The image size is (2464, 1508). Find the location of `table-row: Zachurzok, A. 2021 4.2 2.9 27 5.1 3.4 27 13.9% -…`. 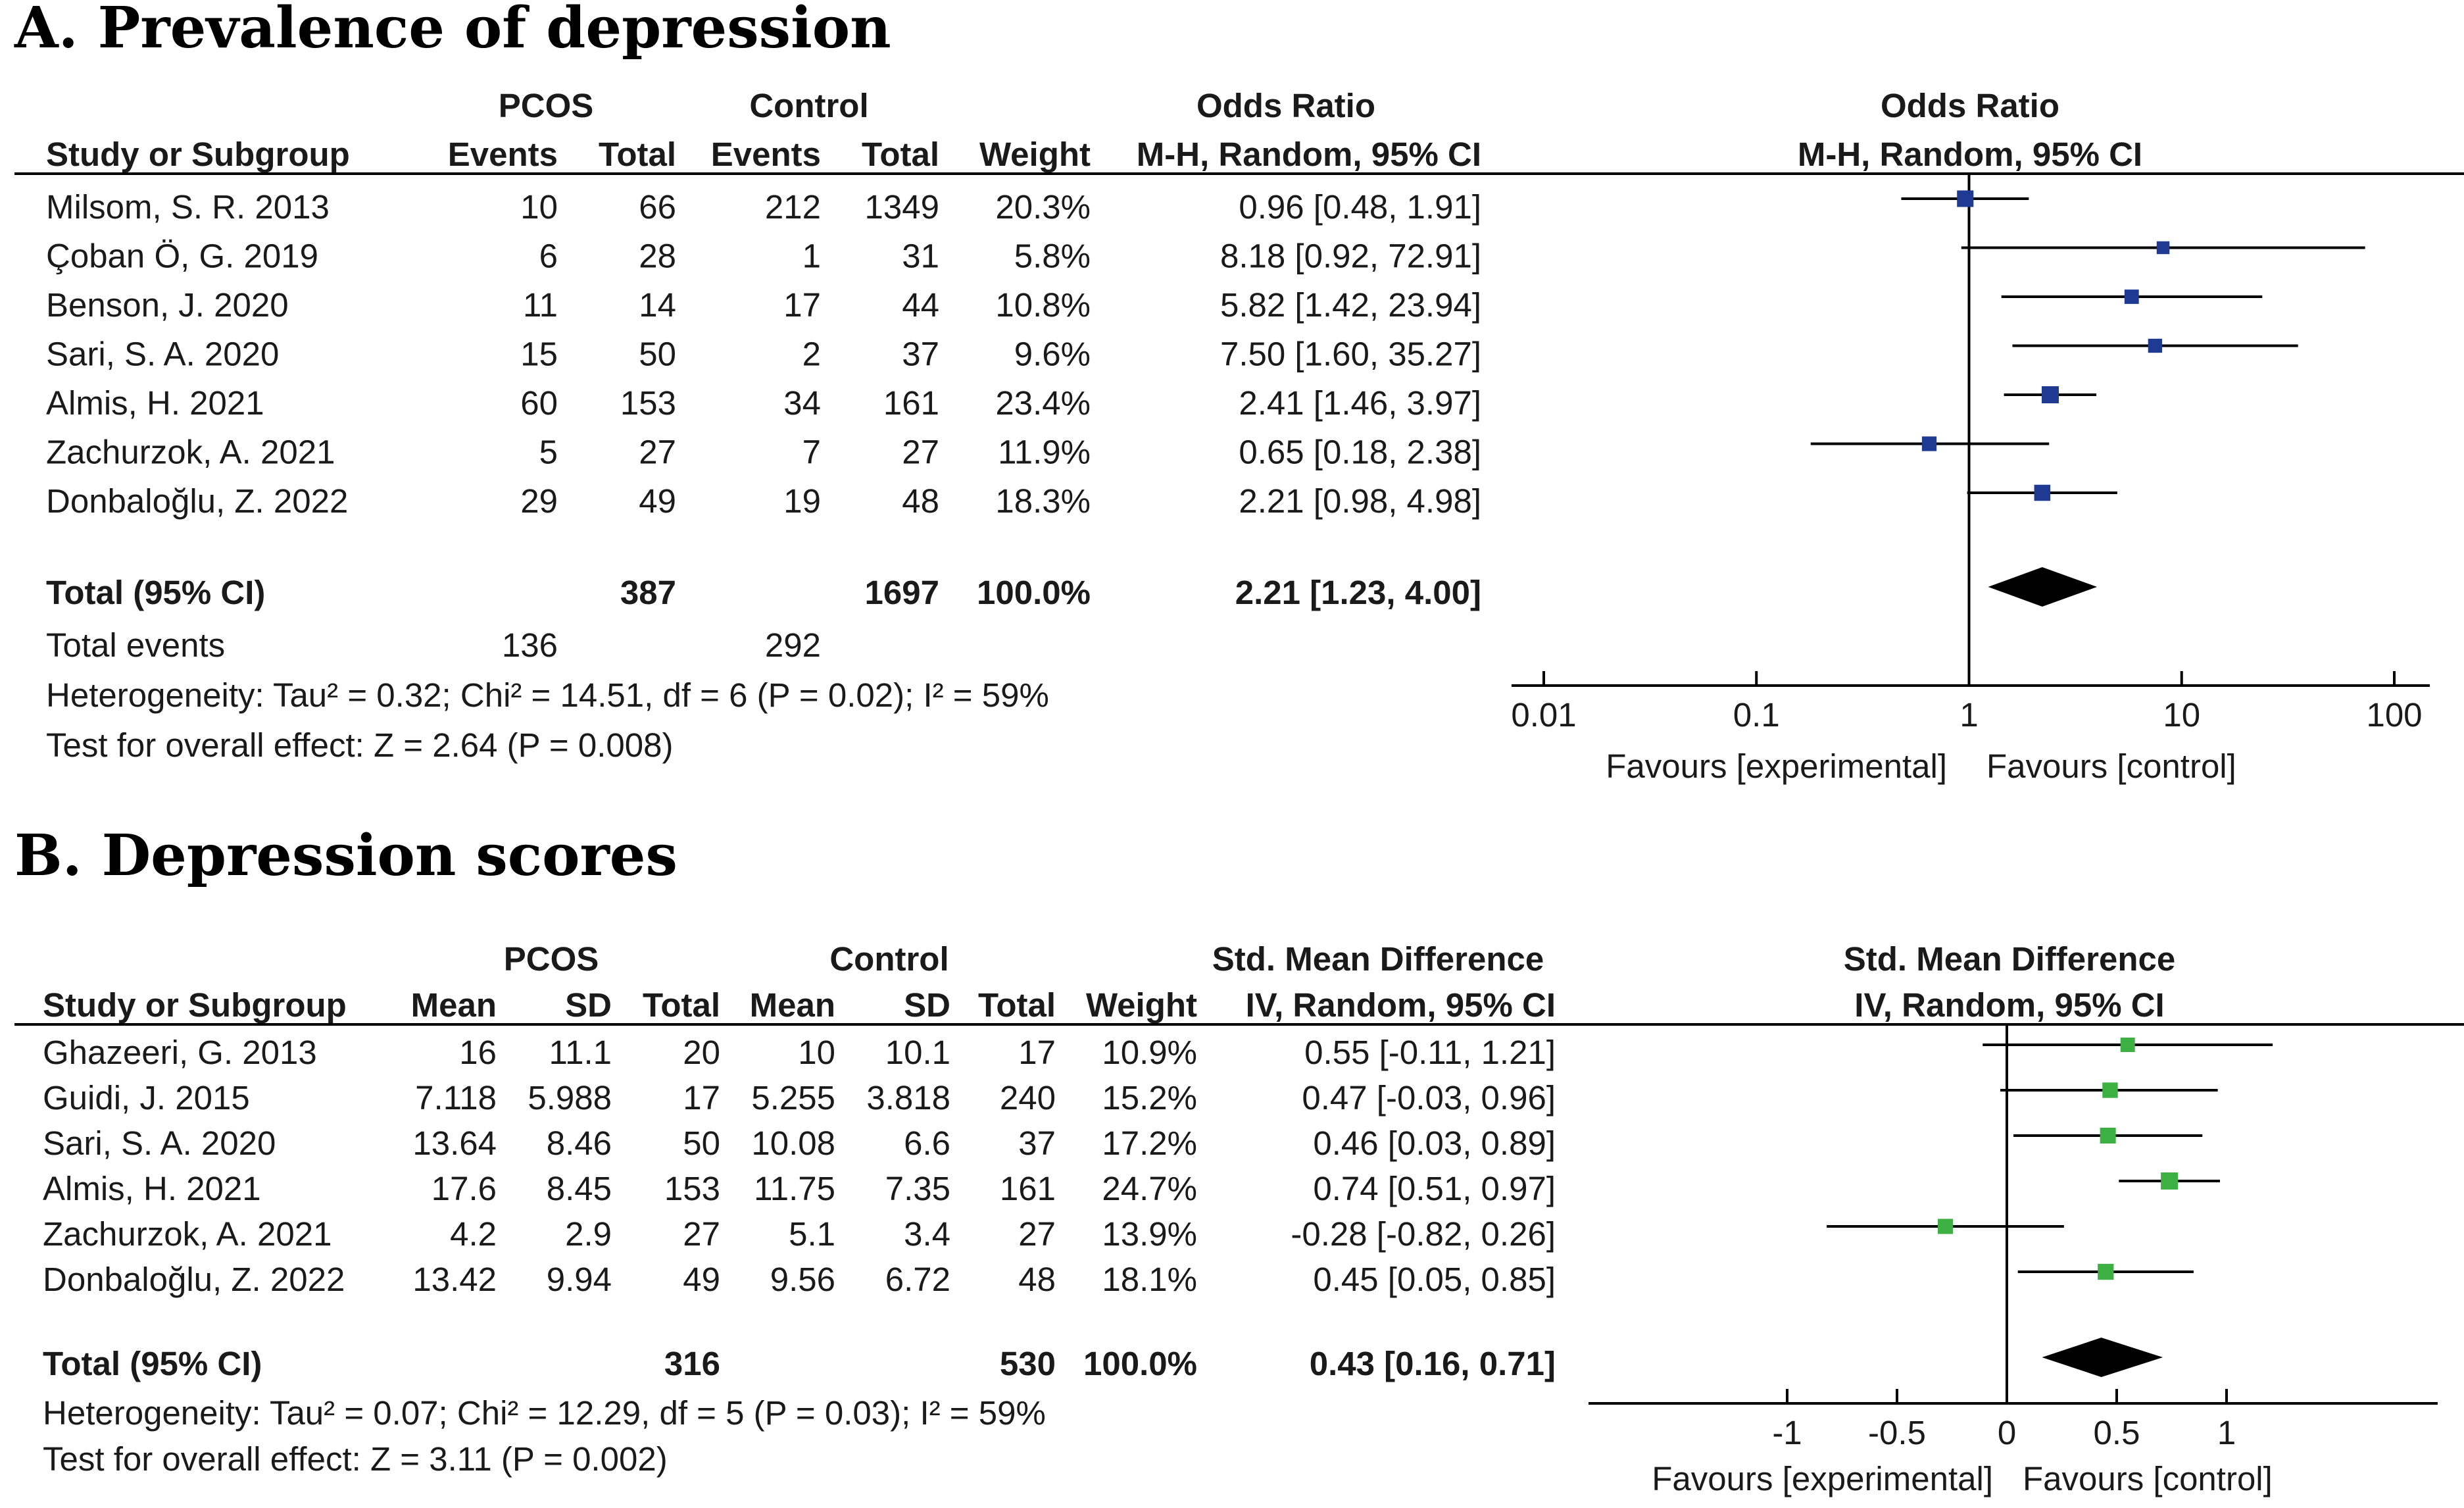

table-row: Zachurzok, A. 2021 4.2 2.9 27 5.1 3.4 27 13.9% -… is located at coordinates (799, 1234).